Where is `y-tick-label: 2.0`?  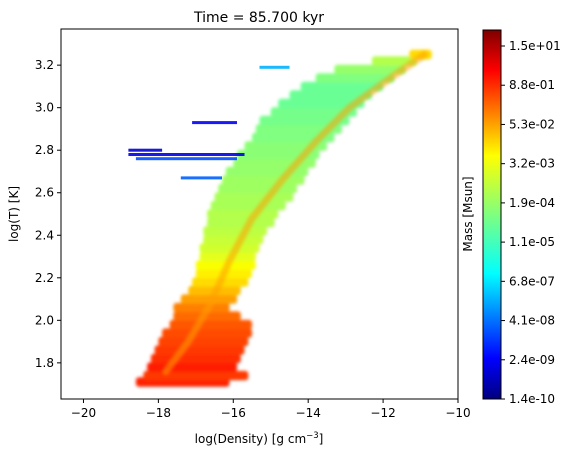
y-tick-label: 2.0 is located at coordinates (44, 320).